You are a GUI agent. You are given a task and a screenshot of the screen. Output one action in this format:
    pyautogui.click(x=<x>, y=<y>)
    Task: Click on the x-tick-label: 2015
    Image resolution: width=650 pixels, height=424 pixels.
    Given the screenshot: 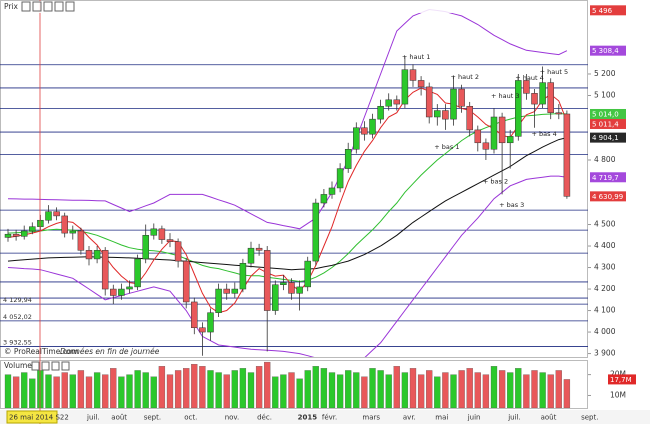 What is the action you would take?
    pyautogui.click(x=308, y=418)
    